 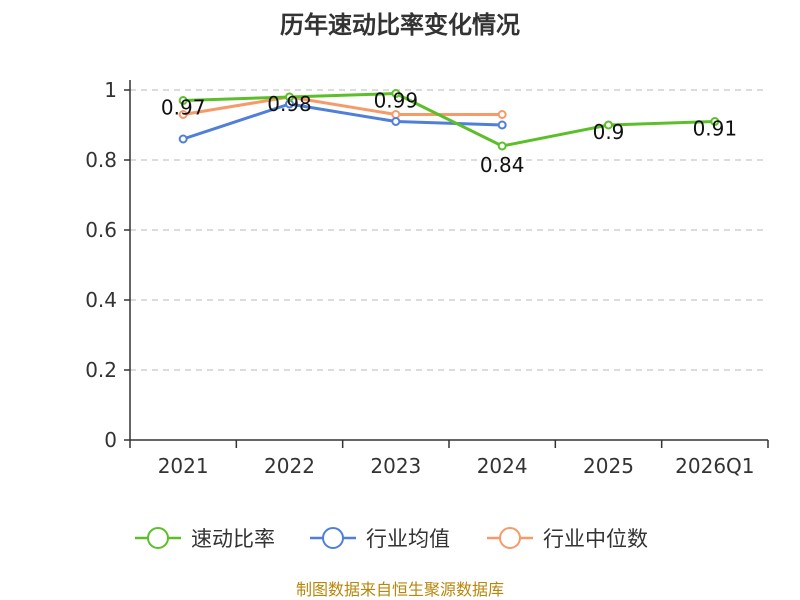 What do you see at coordinates (715, 121) in the screenshot?
I see `point-0-2026Q1` at bounding box center [715, 121].